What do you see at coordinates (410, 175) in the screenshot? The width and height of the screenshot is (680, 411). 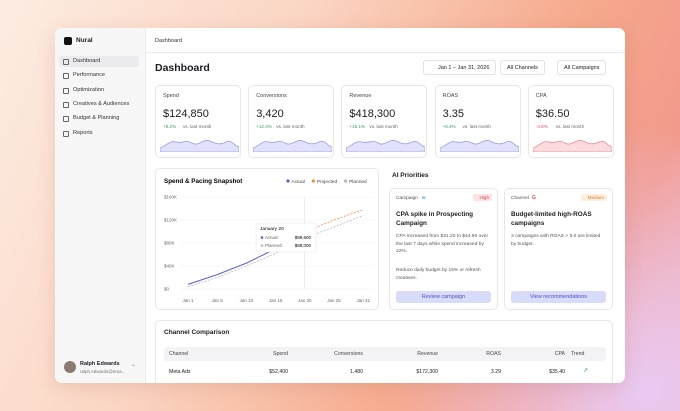 I see `ai-title: AI Priorities` at bounding box center [410, 175].